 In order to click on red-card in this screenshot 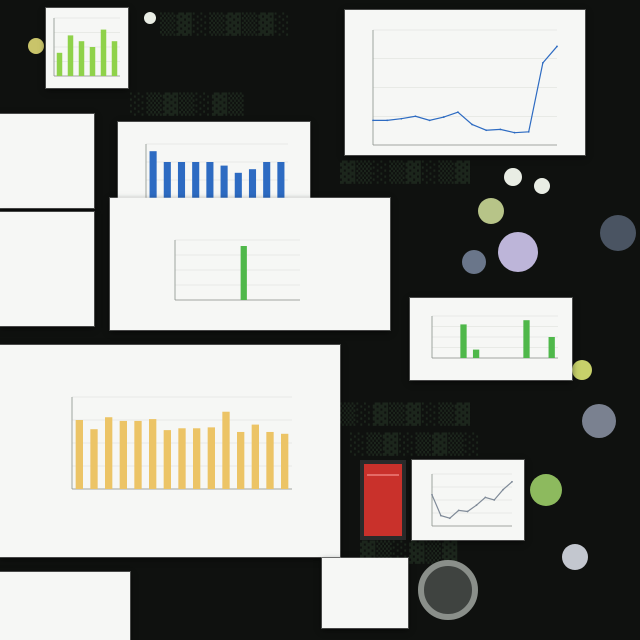, I will do `click(383, 500)`.